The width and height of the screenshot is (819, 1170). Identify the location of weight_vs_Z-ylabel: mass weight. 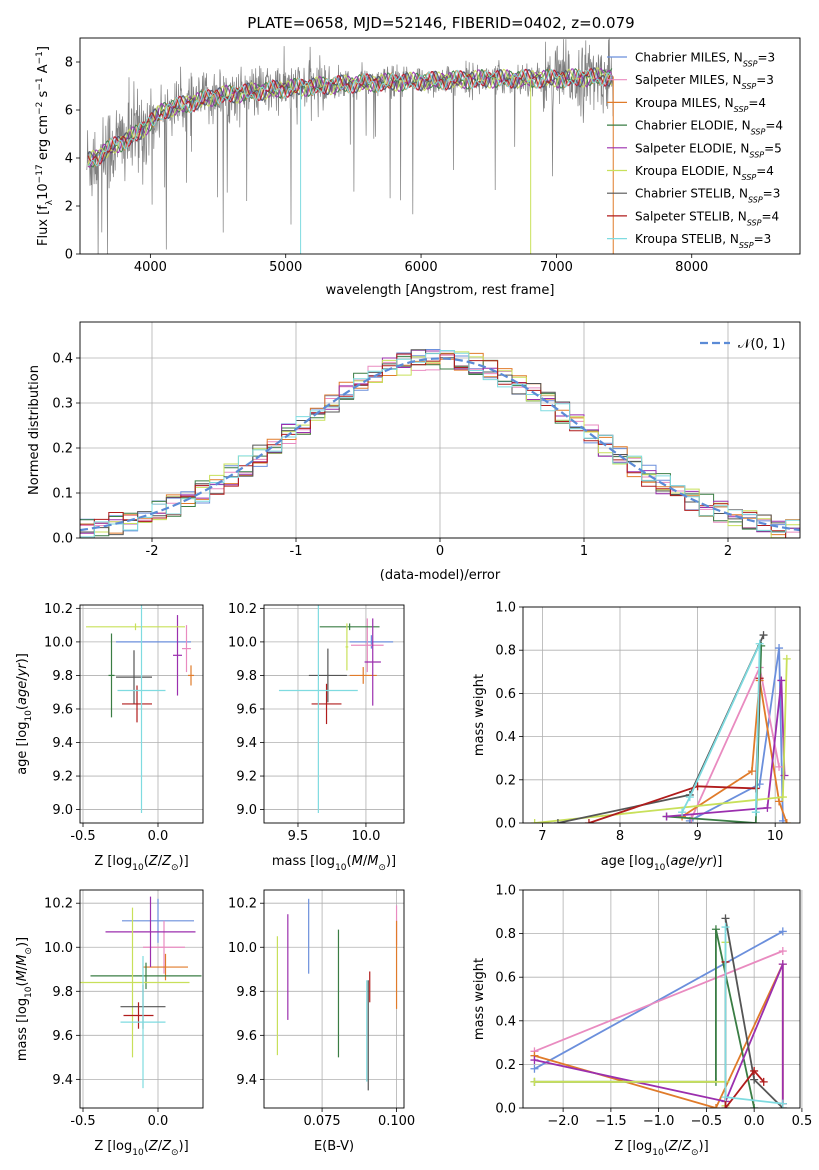
(479, 999).